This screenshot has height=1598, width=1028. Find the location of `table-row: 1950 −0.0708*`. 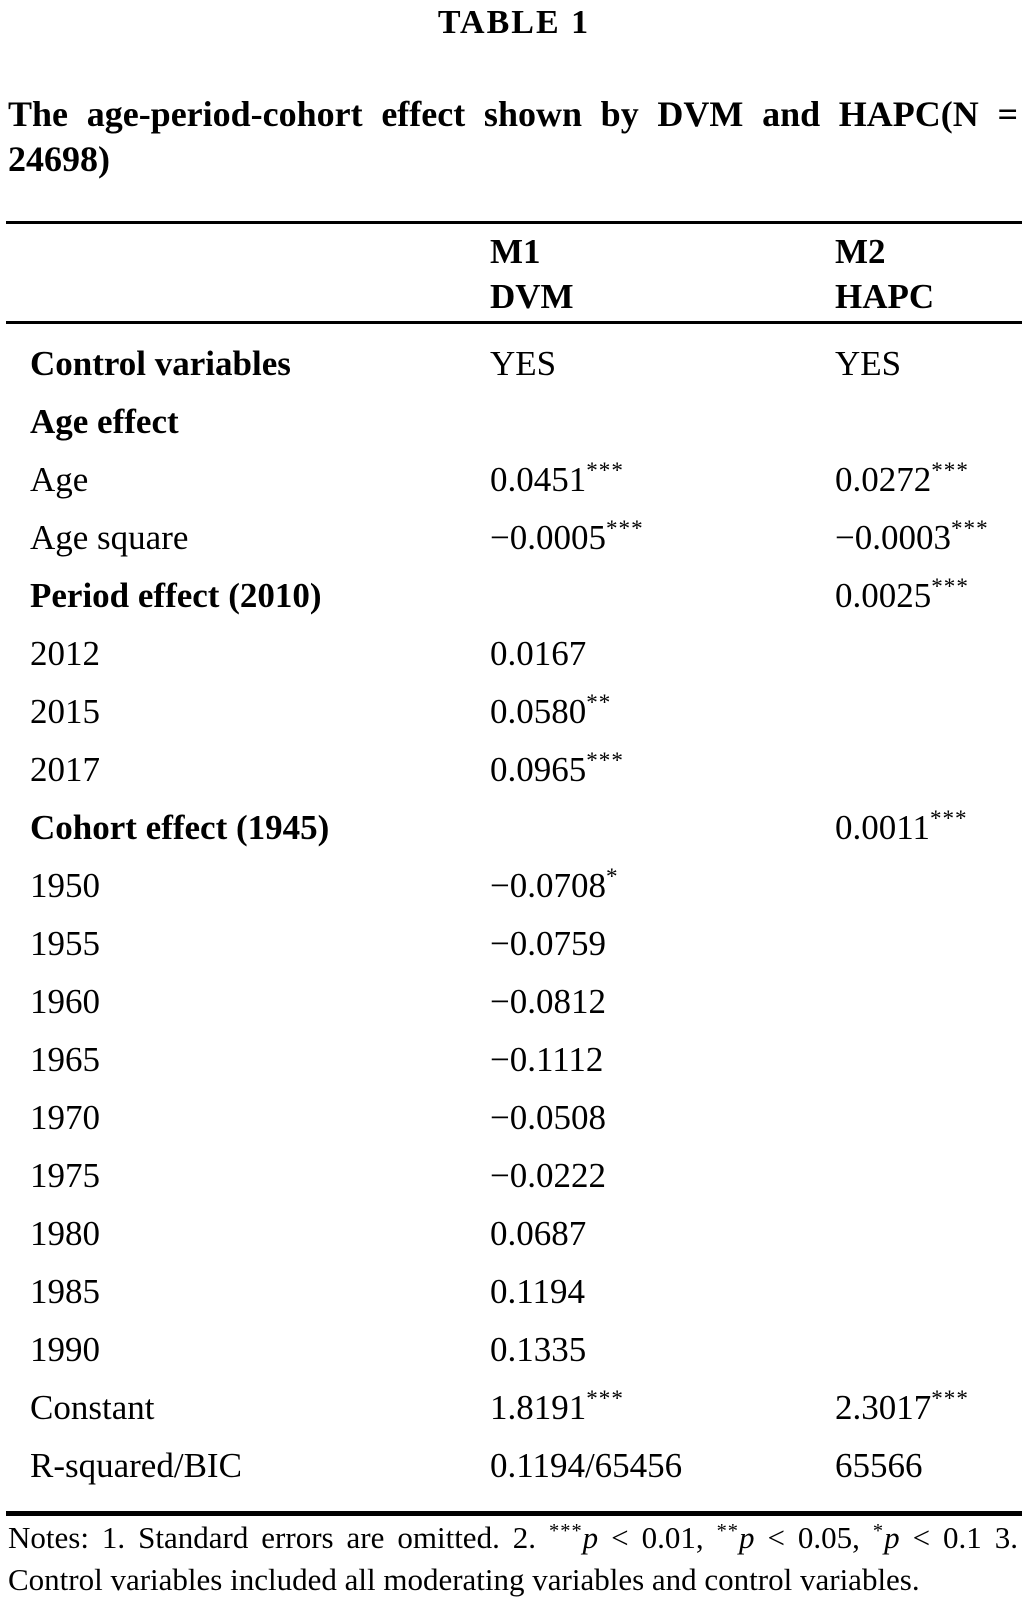

table-row: 1950 −0.0708* is located at coordinates (514, 886).